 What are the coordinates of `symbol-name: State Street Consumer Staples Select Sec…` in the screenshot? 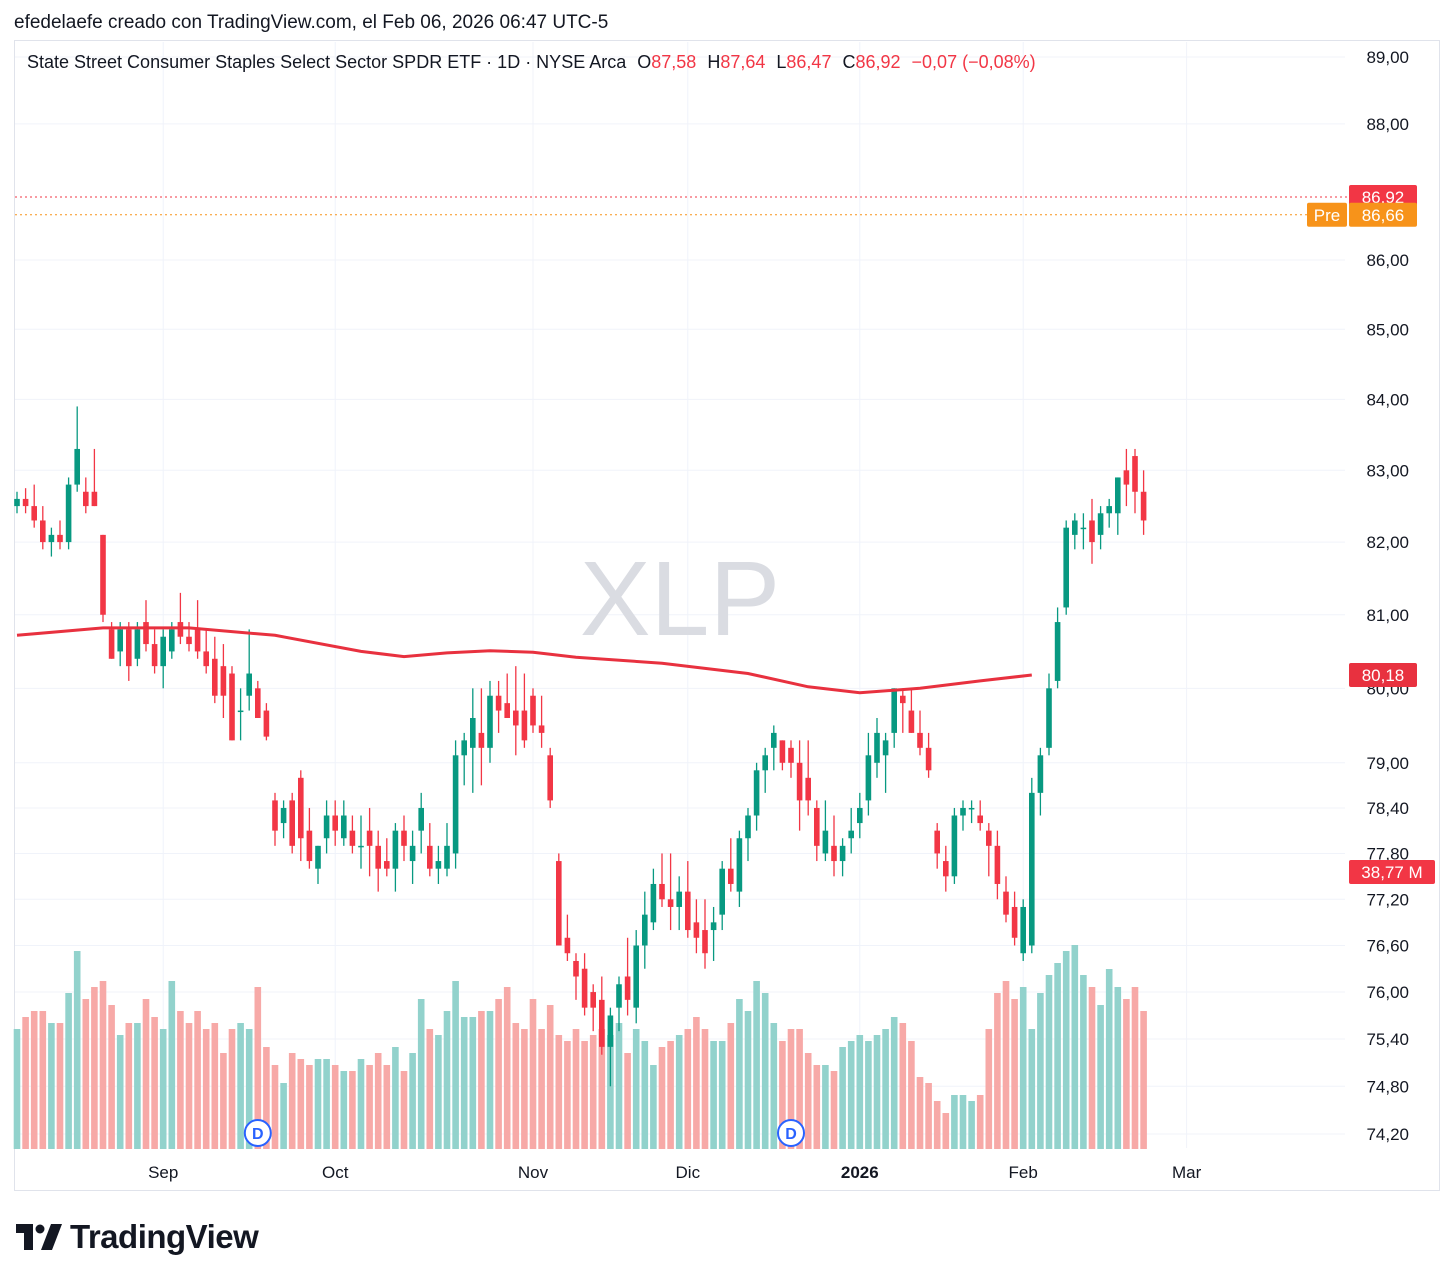 It's located at (327, 62).